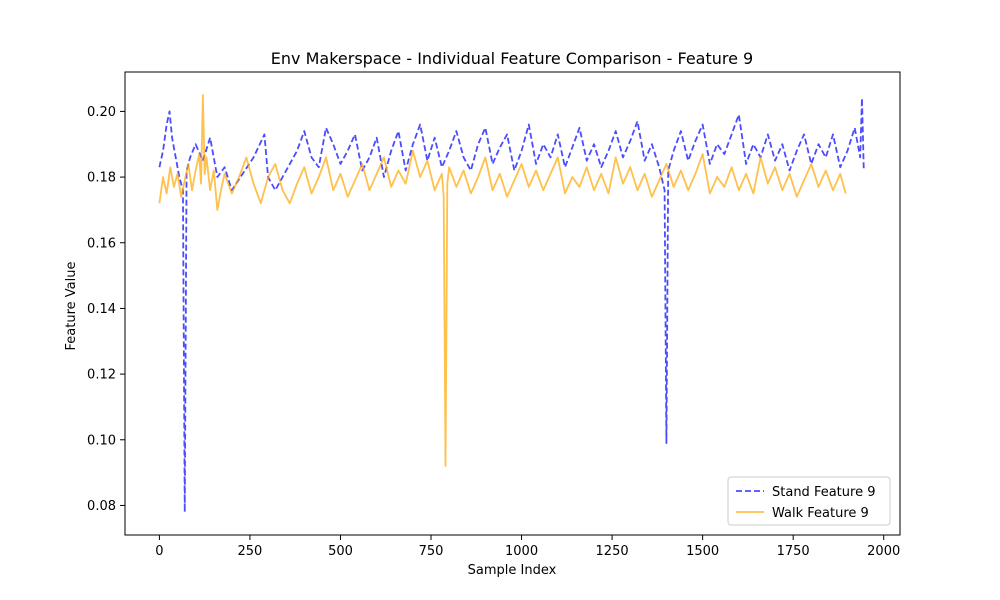 This screenshot has height=600, width=1000. I want to click on x-tick-label: 500, so click(340, 551).